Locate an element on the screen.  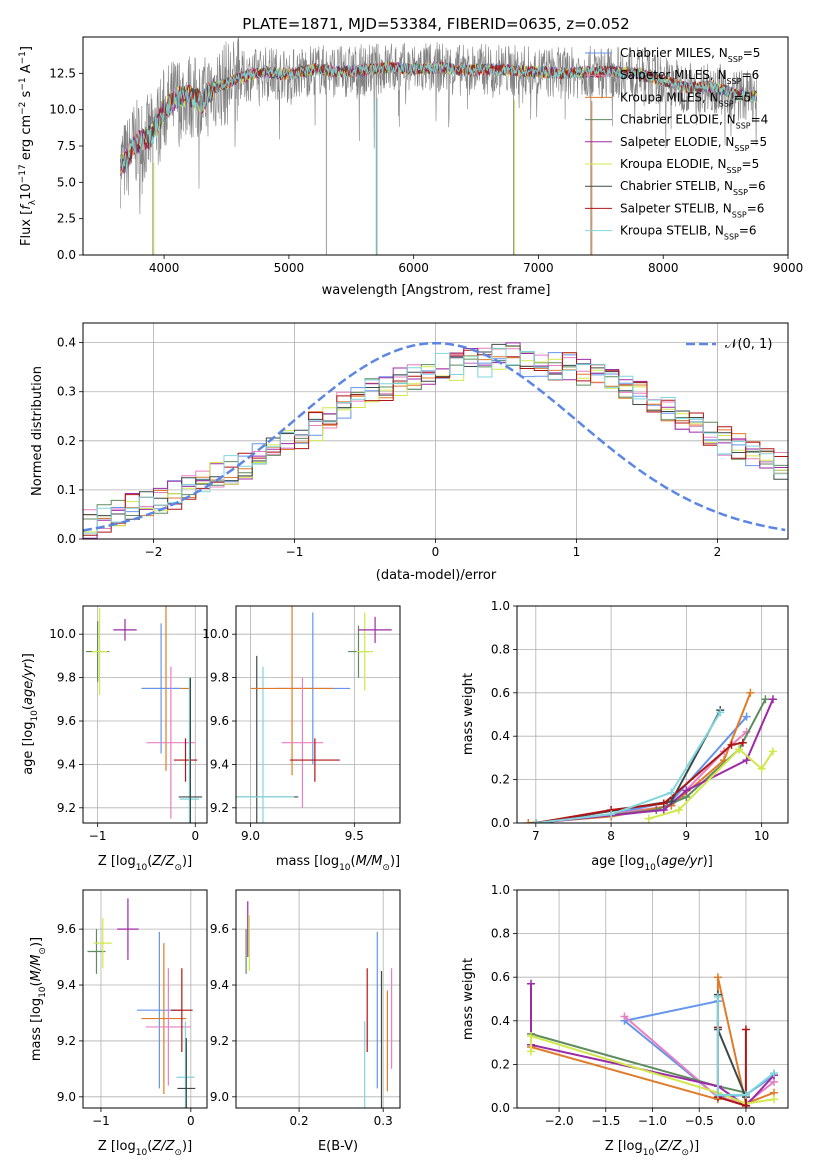
weight-vs-z-xlabel-part: ⊙ is located at coordinates (685, 1153).